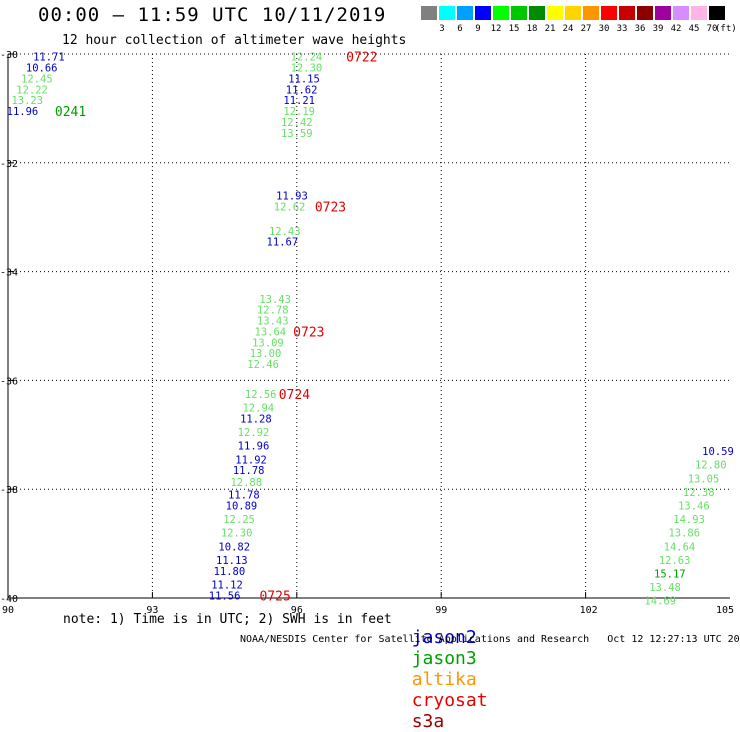 This screenshot has width=740, height=732. What do you see at coordinates (442, 29) in the screenshot?
I see `legend-label: 3` at bounding box center [442, 29].